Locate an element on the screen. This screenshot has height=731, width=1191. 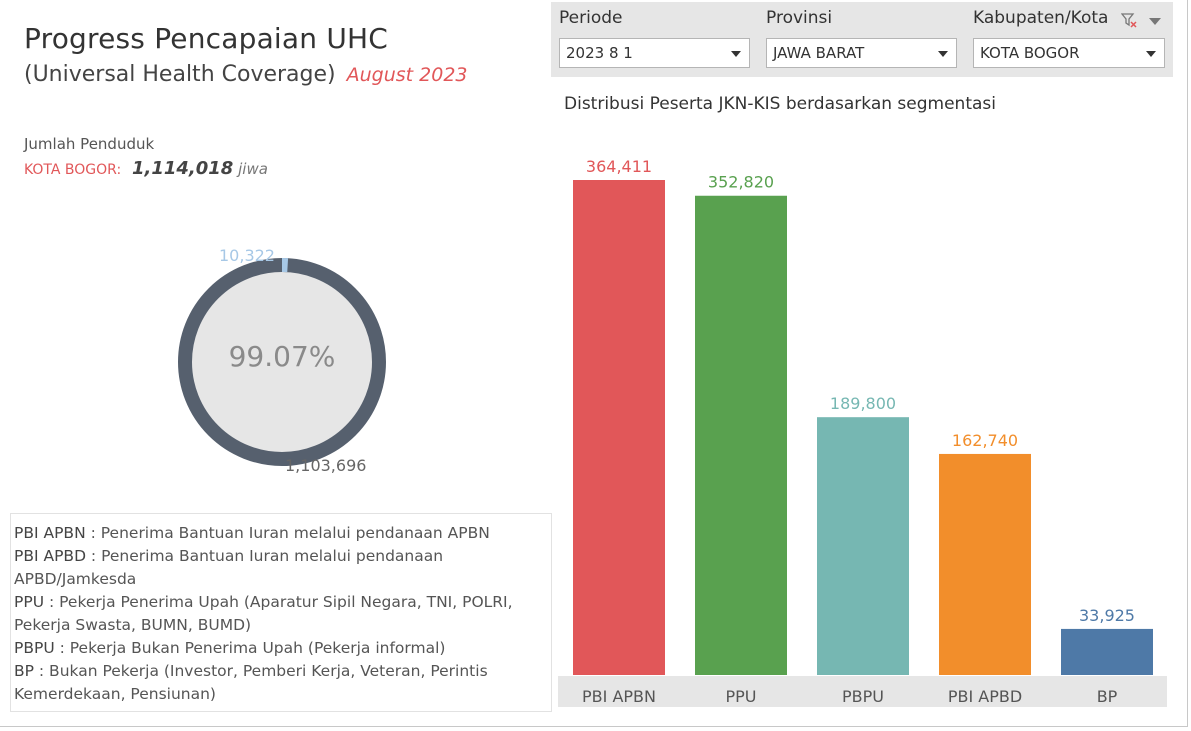
kabupaten-value: KOTA BOGOR is located at coordinates (1030, 53).